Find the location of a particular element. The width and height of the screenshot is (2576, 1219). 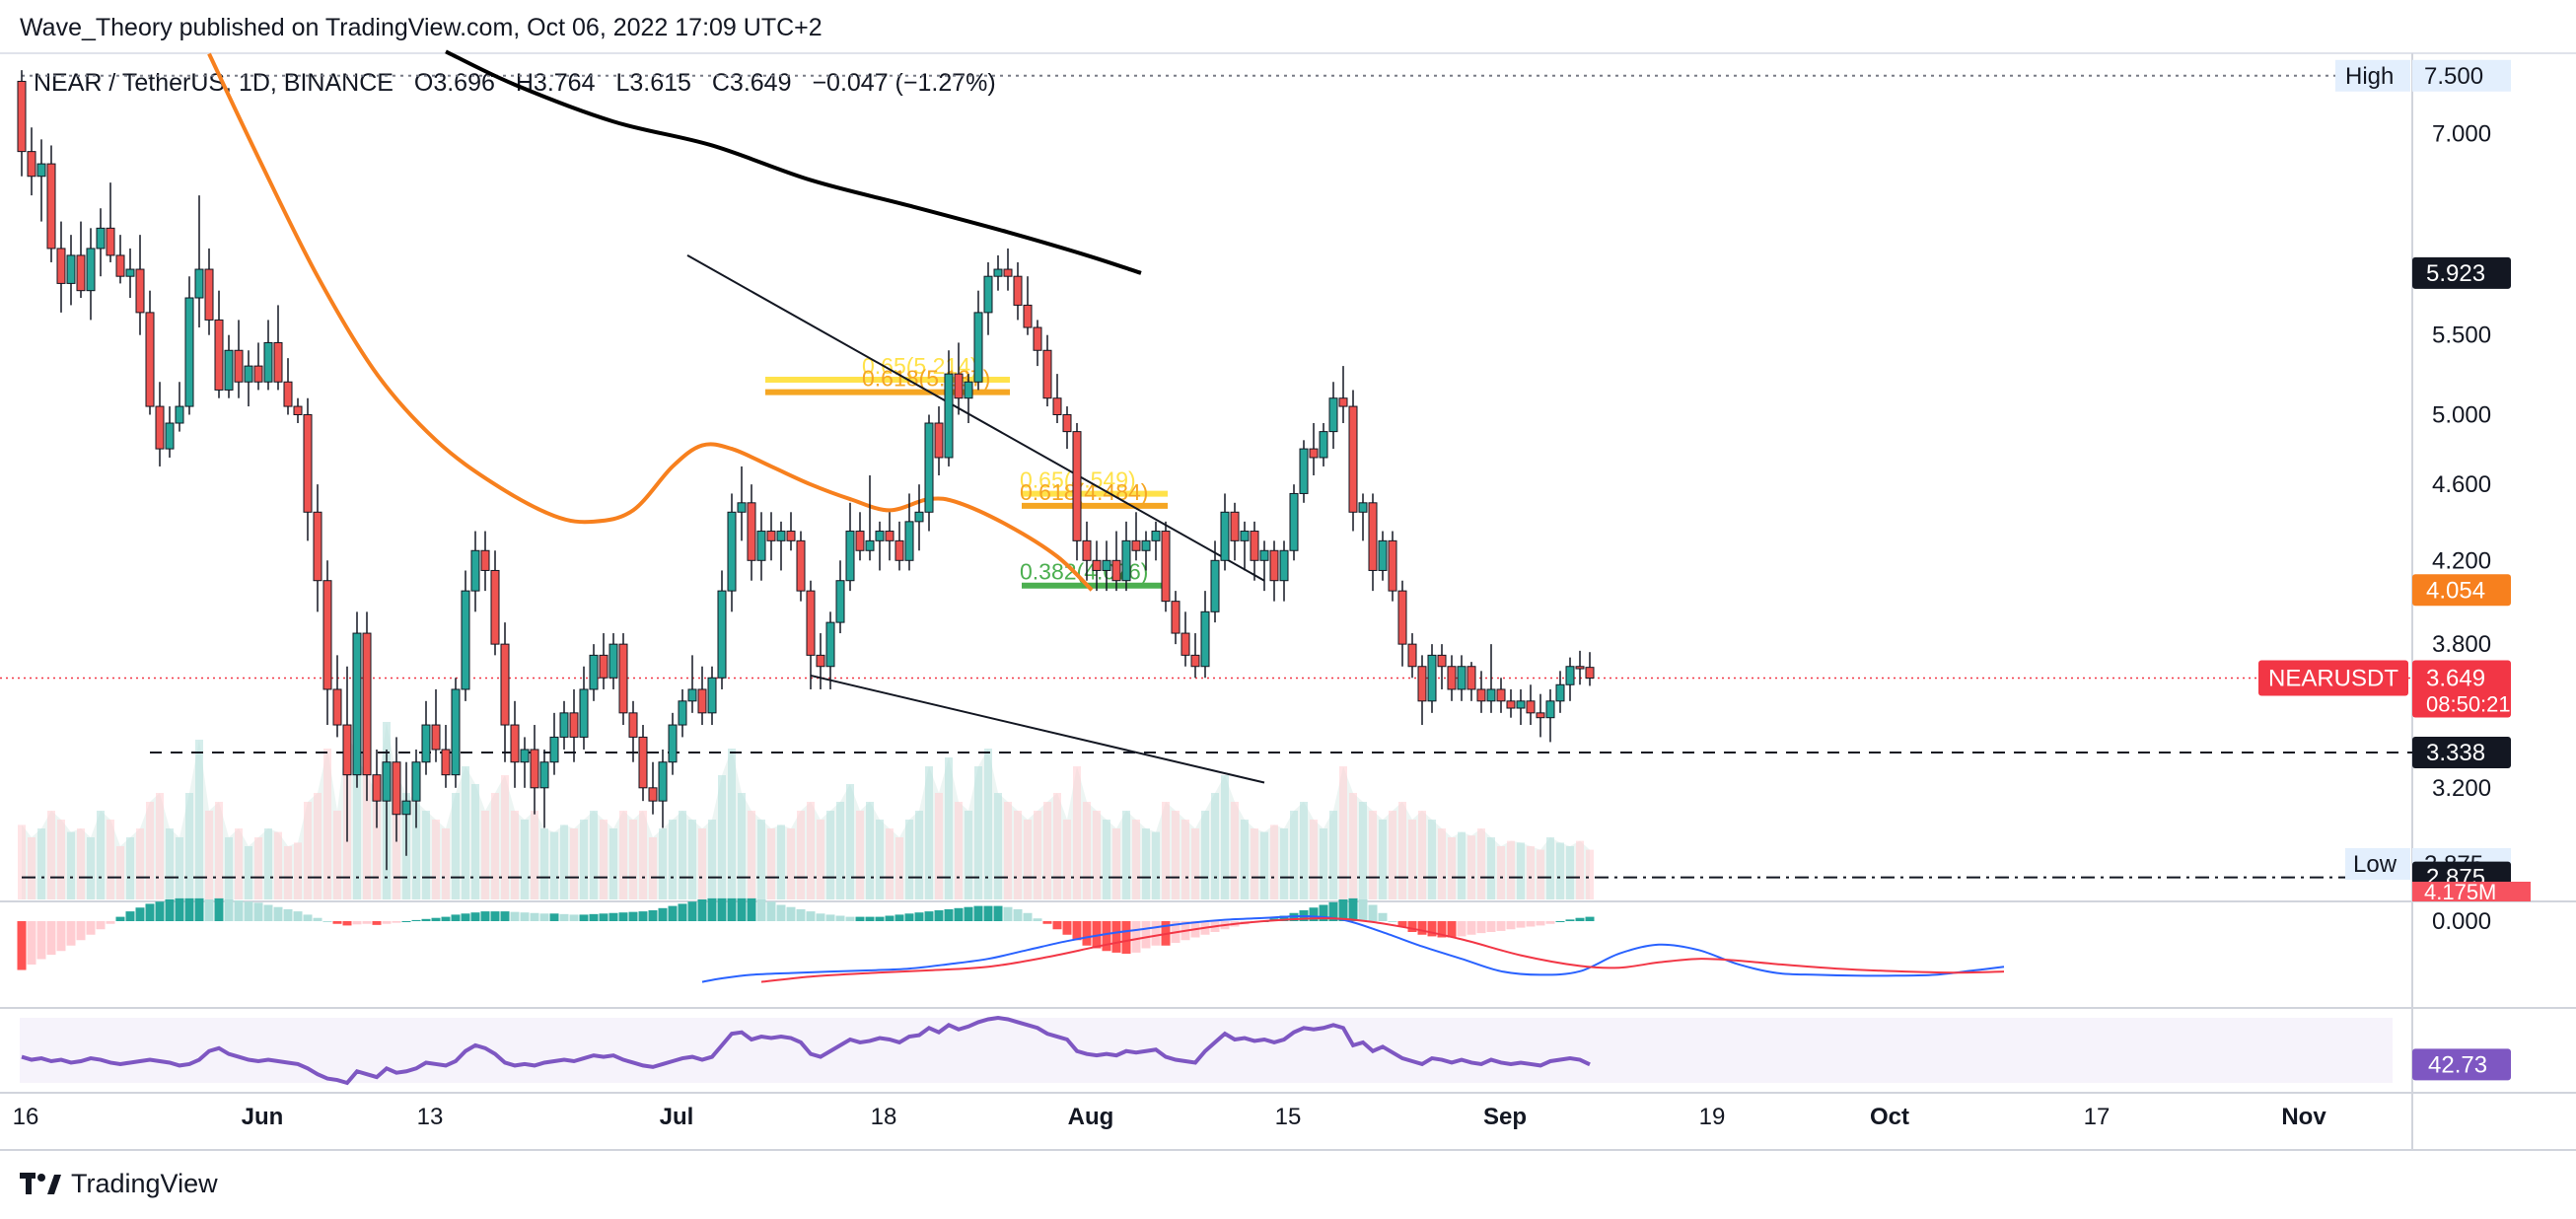

tradingview-brand: TradingView is located at coordinates (119, 1184).